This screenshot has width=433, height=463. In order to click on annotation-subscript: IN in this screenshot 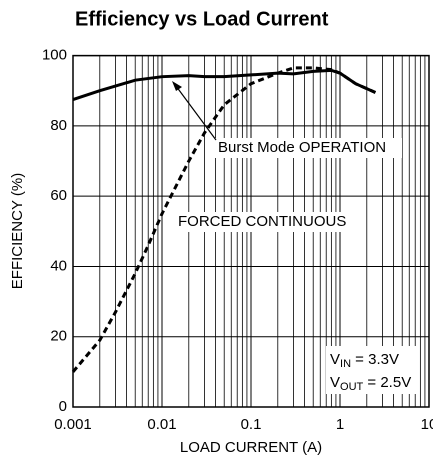, I will do `click(345, 364)`.